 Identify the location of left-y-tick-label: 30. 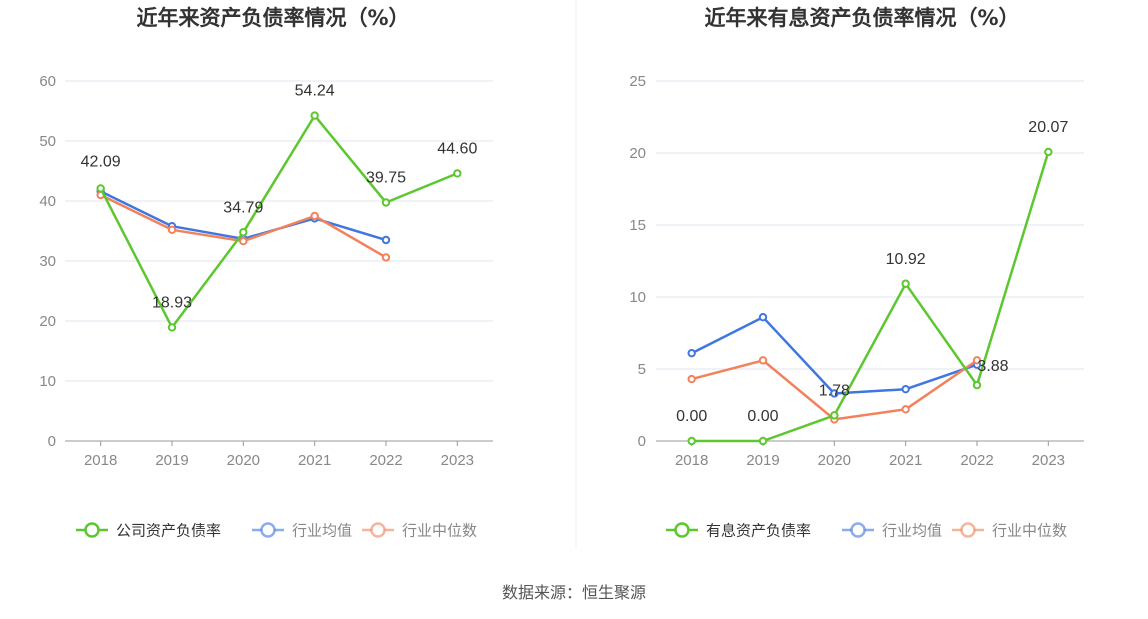
(47, 261).